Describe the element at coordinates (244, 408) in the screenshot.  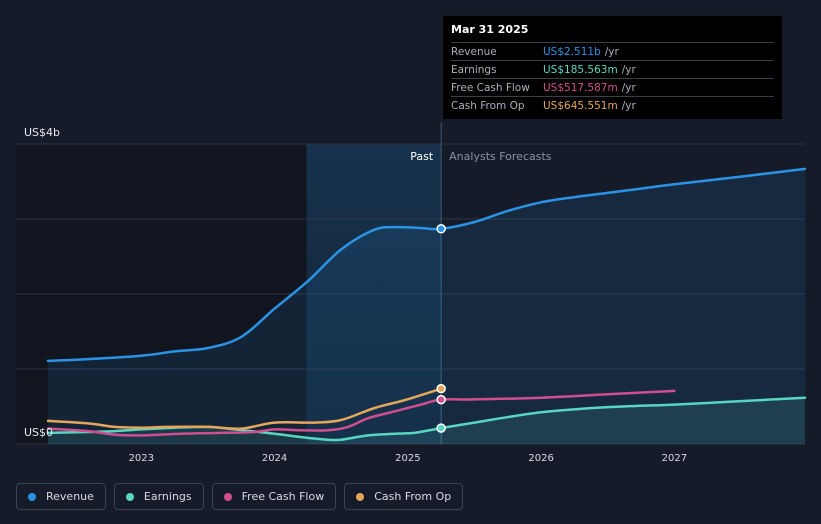
I see `cash-from-op-line` at that location.